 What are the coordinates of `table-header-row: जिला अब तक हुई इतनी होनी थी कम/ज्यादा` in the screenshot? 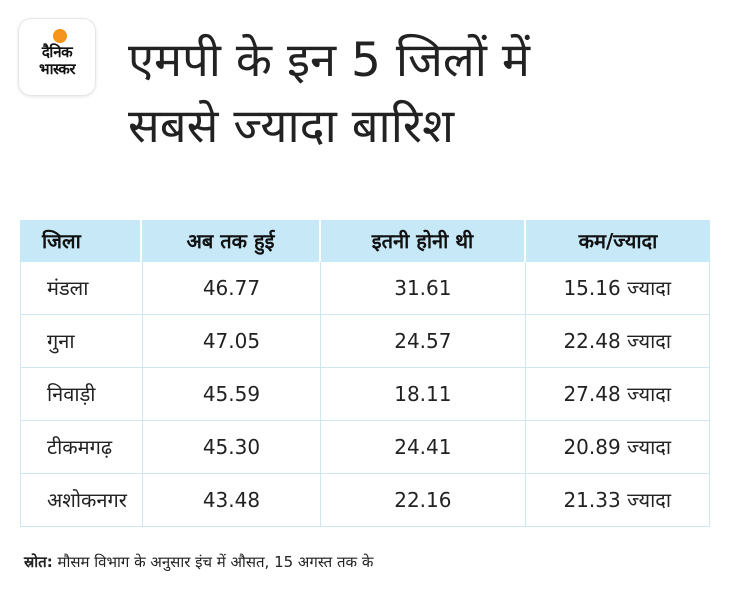 It's located at (365, 241).